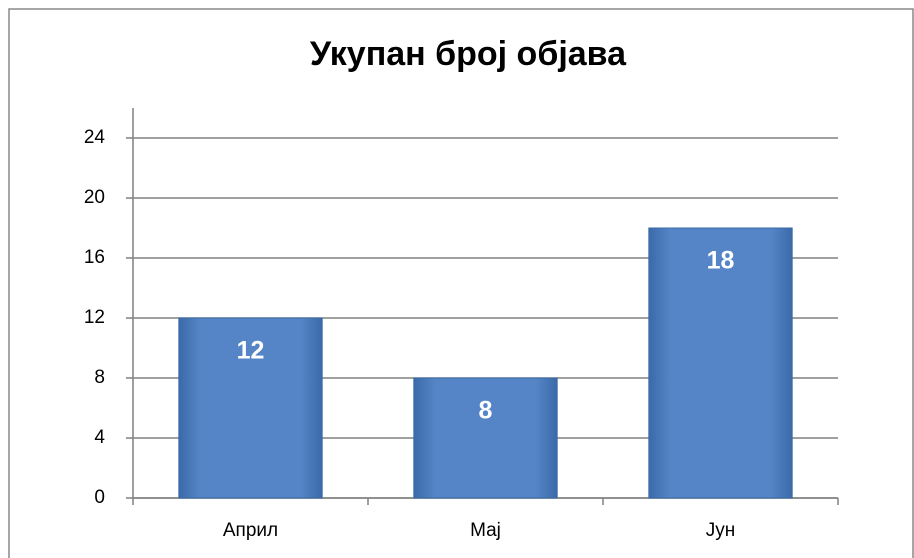 The image size is (914, 558). What do you see at coordinates (95, 137) in the screenshot?
I see `y-tick-label: 24` at bounding box center [95, 137].